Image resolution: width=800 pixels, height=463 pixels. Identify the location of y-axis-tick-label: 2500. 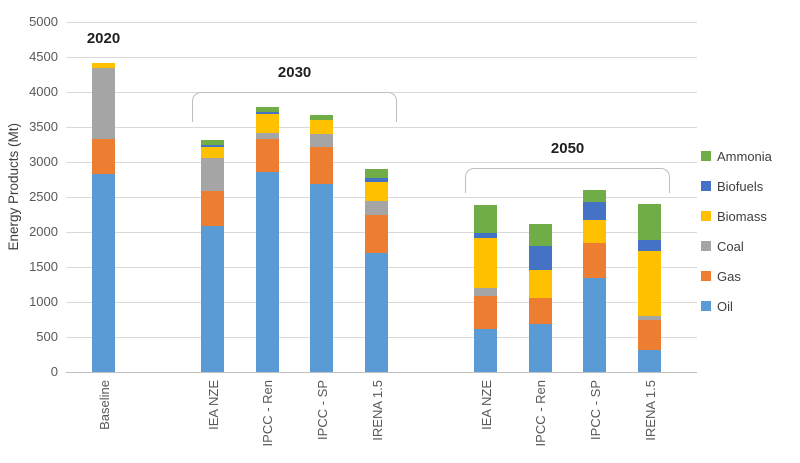
(43, 196).